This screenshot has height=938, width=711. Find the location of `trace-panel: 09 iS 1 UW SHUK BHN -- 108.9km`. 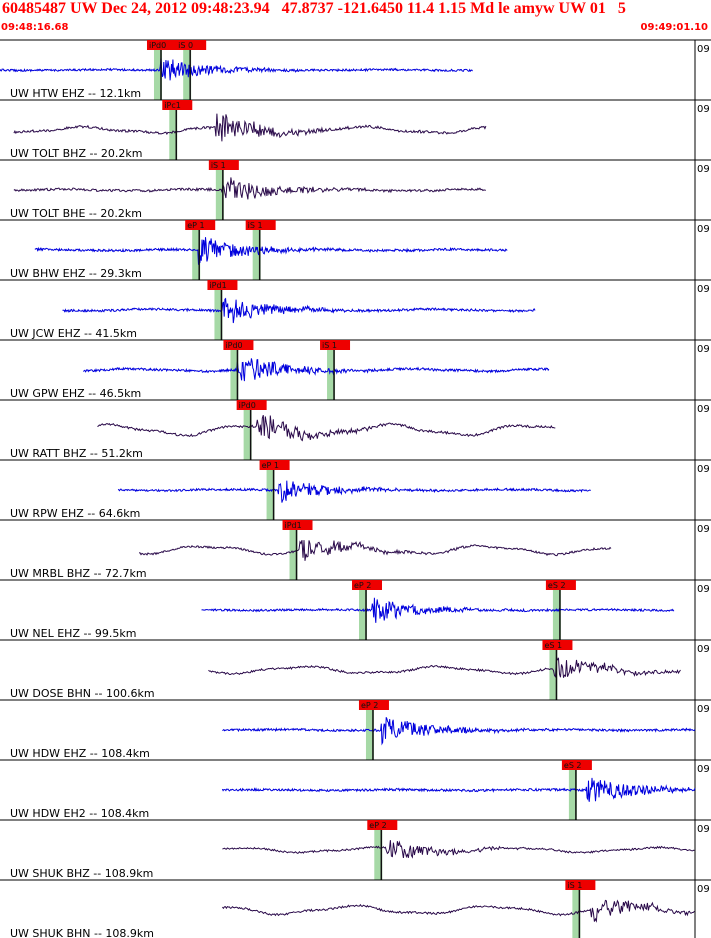

trace-panel: 09 iS 1 UW SHUK BHN -- 108.9km is located at coordinates (355, 908).